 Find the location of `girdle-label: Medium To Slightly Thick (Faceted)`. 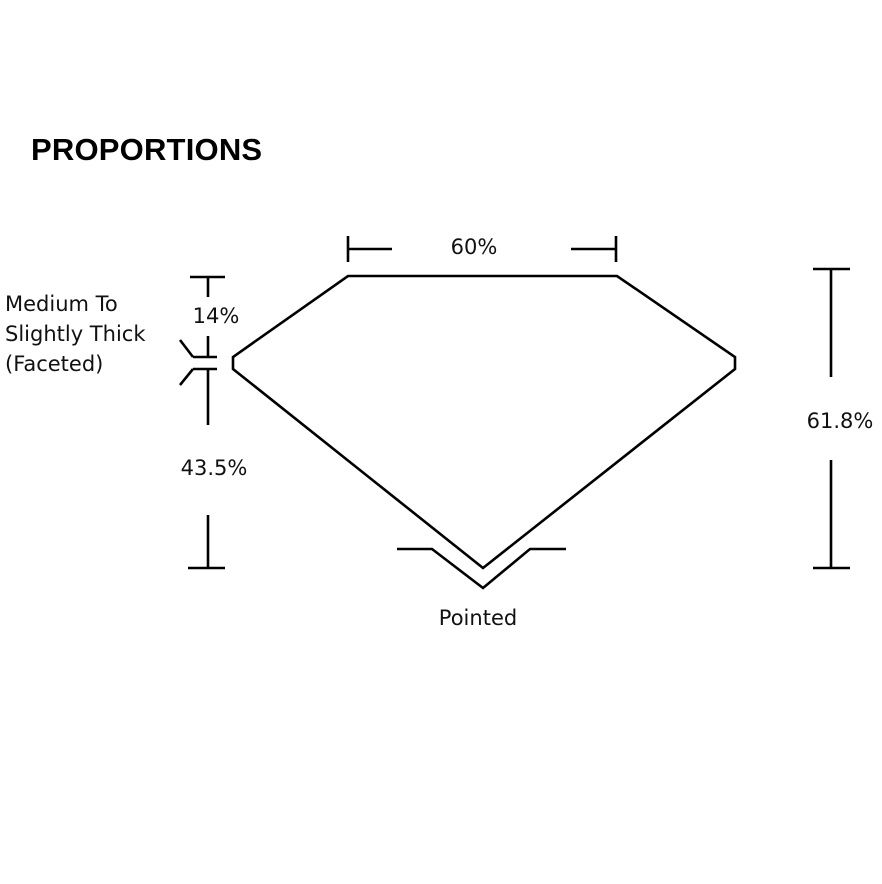

girdle-label: Medium To Slightly Thick (Faceted) is located at coordinates (75, 334).